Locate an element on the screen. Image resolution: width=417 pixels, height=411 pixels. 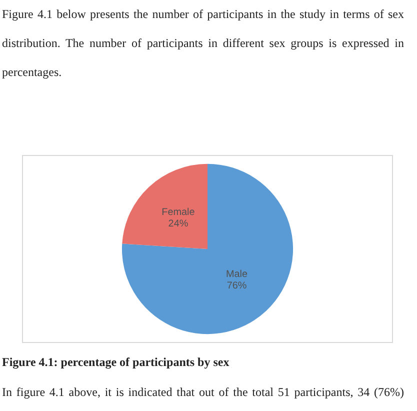
text: In figure 4.1 above, it is indicated that out of the total 51 participants, 34 (76%) is located at coordinates (203, 392).